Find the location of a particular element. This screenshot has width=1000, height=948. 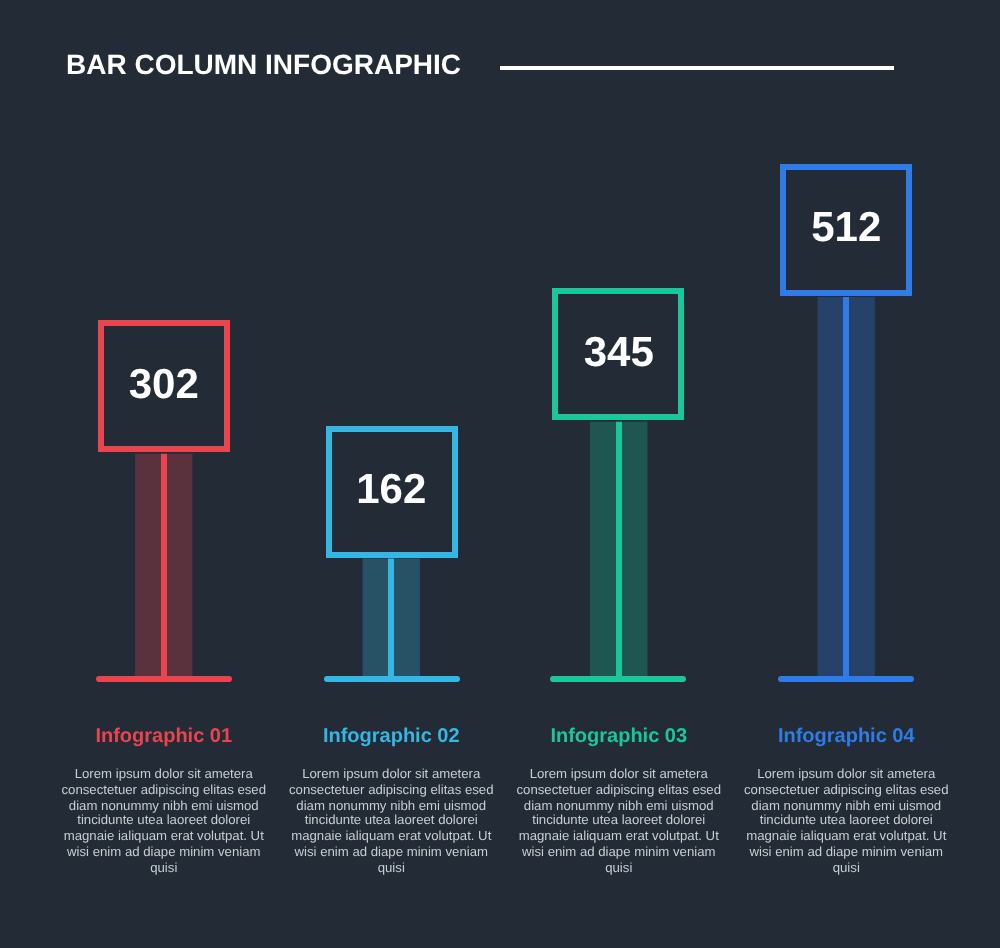

data-label: 162 is located at coordinates (391, 489).